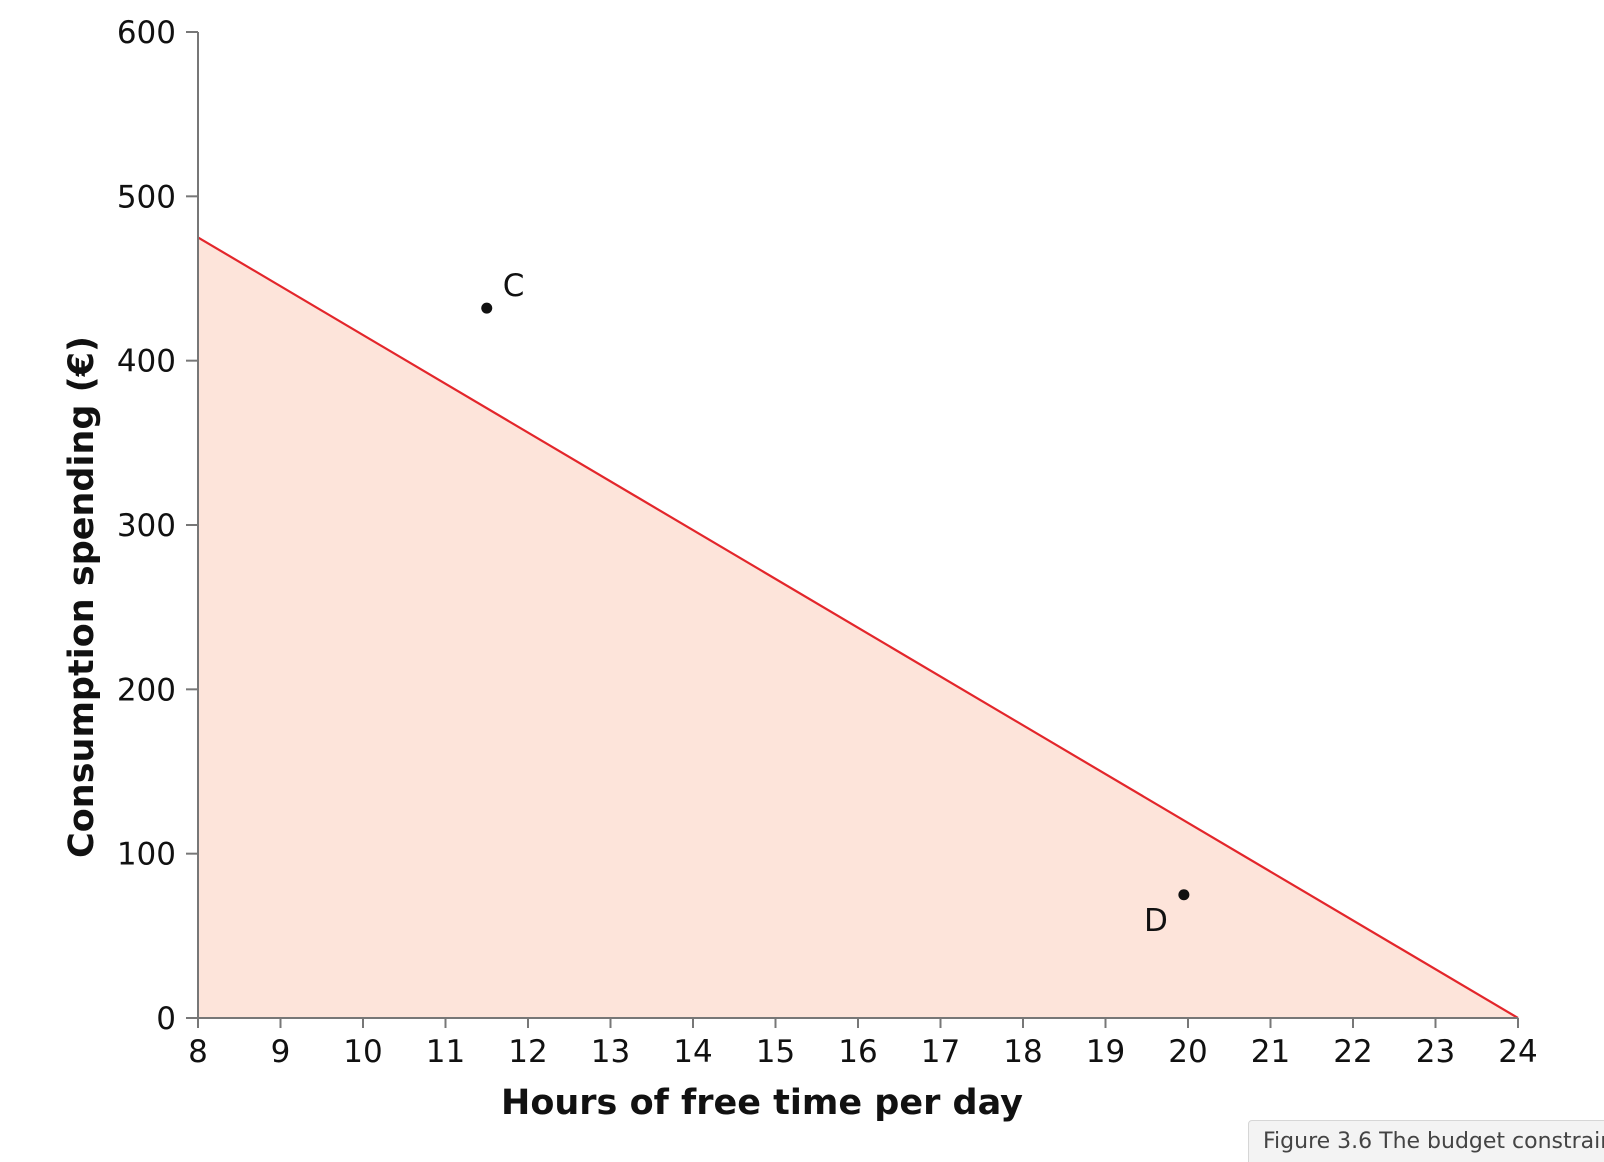  I want to click on y-tick-label: 500, so click(146, 197).